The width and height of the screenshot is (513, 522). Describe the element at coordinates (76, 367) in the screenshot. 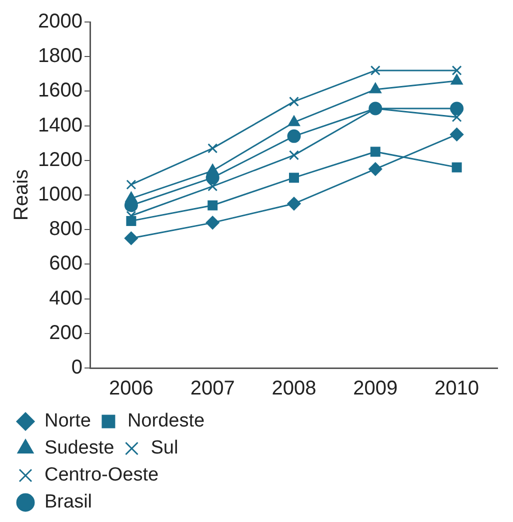

I see `y-tick-label: 0` at that location.